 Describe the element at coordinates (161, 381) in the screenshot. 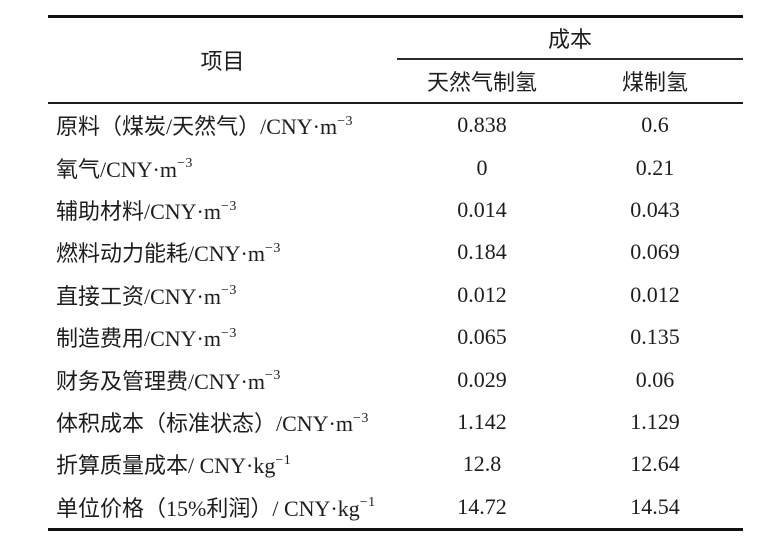

I see `row-label-text: 财务及管理费/CNY·m` at that location.